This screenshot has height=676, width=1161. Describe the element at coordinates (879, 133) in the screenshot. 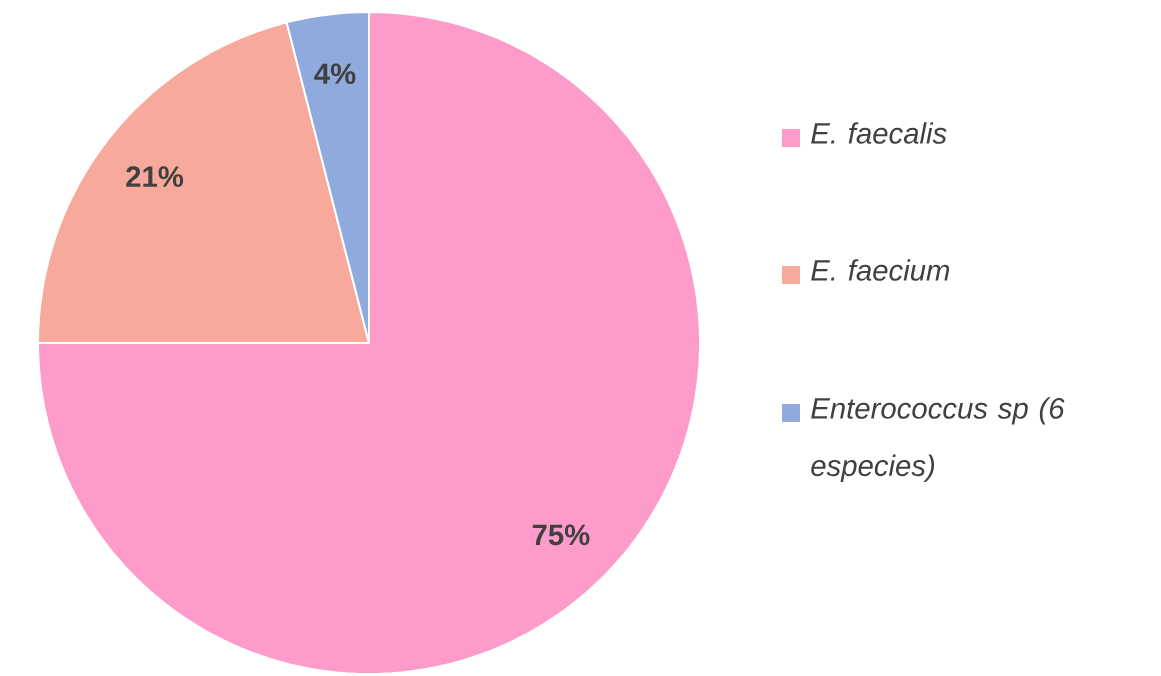

I see `legend-label: E. faecalis` at that location.